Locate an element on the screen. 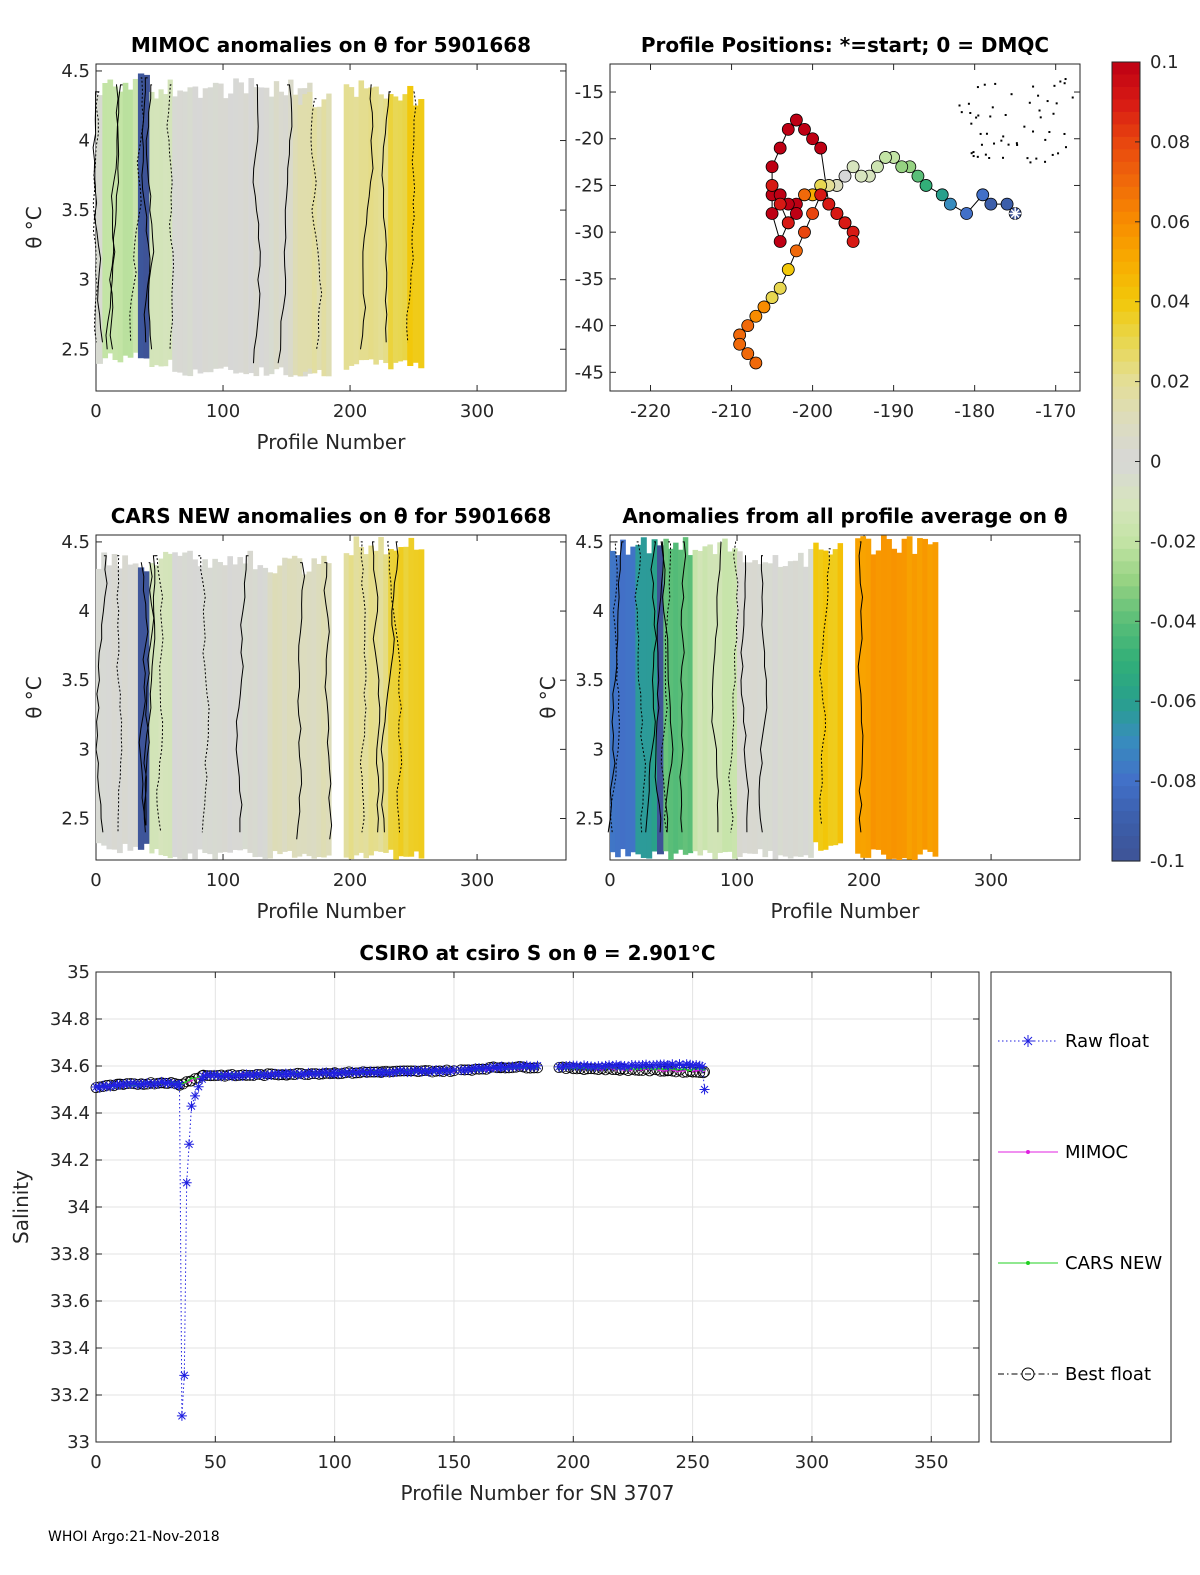  profile_avg-contour-line is located at coordinates (763, 694).